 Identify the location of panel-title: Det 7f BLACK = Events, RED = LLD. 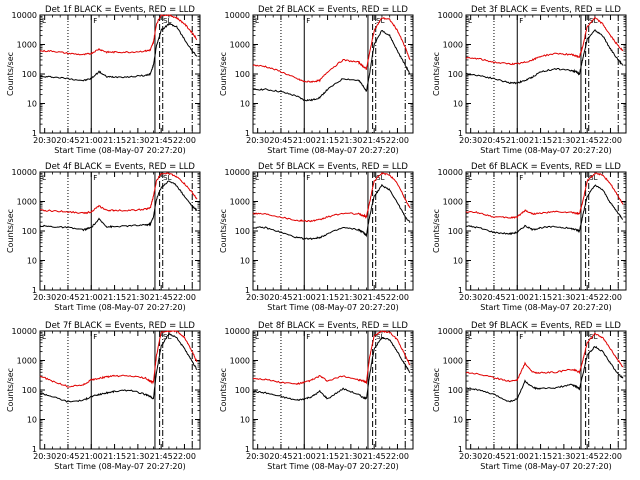
(120, 326).